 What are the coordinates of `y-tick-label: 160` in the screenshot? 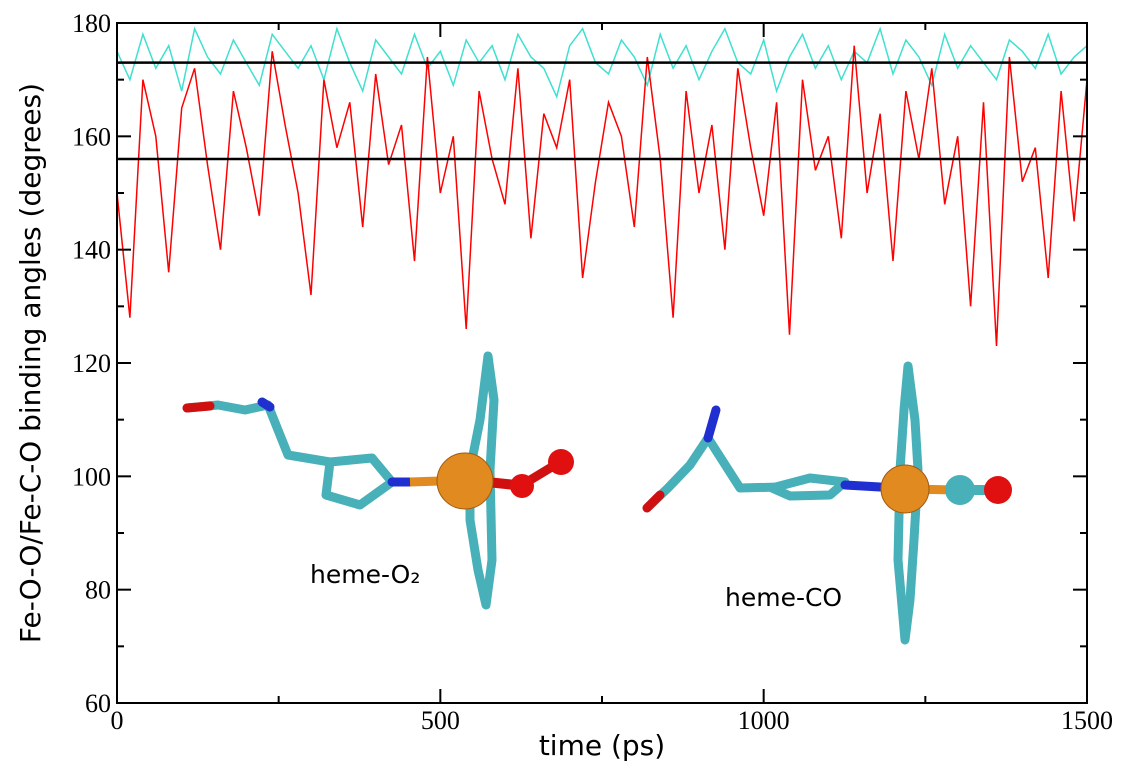 It's located at (91, 136).